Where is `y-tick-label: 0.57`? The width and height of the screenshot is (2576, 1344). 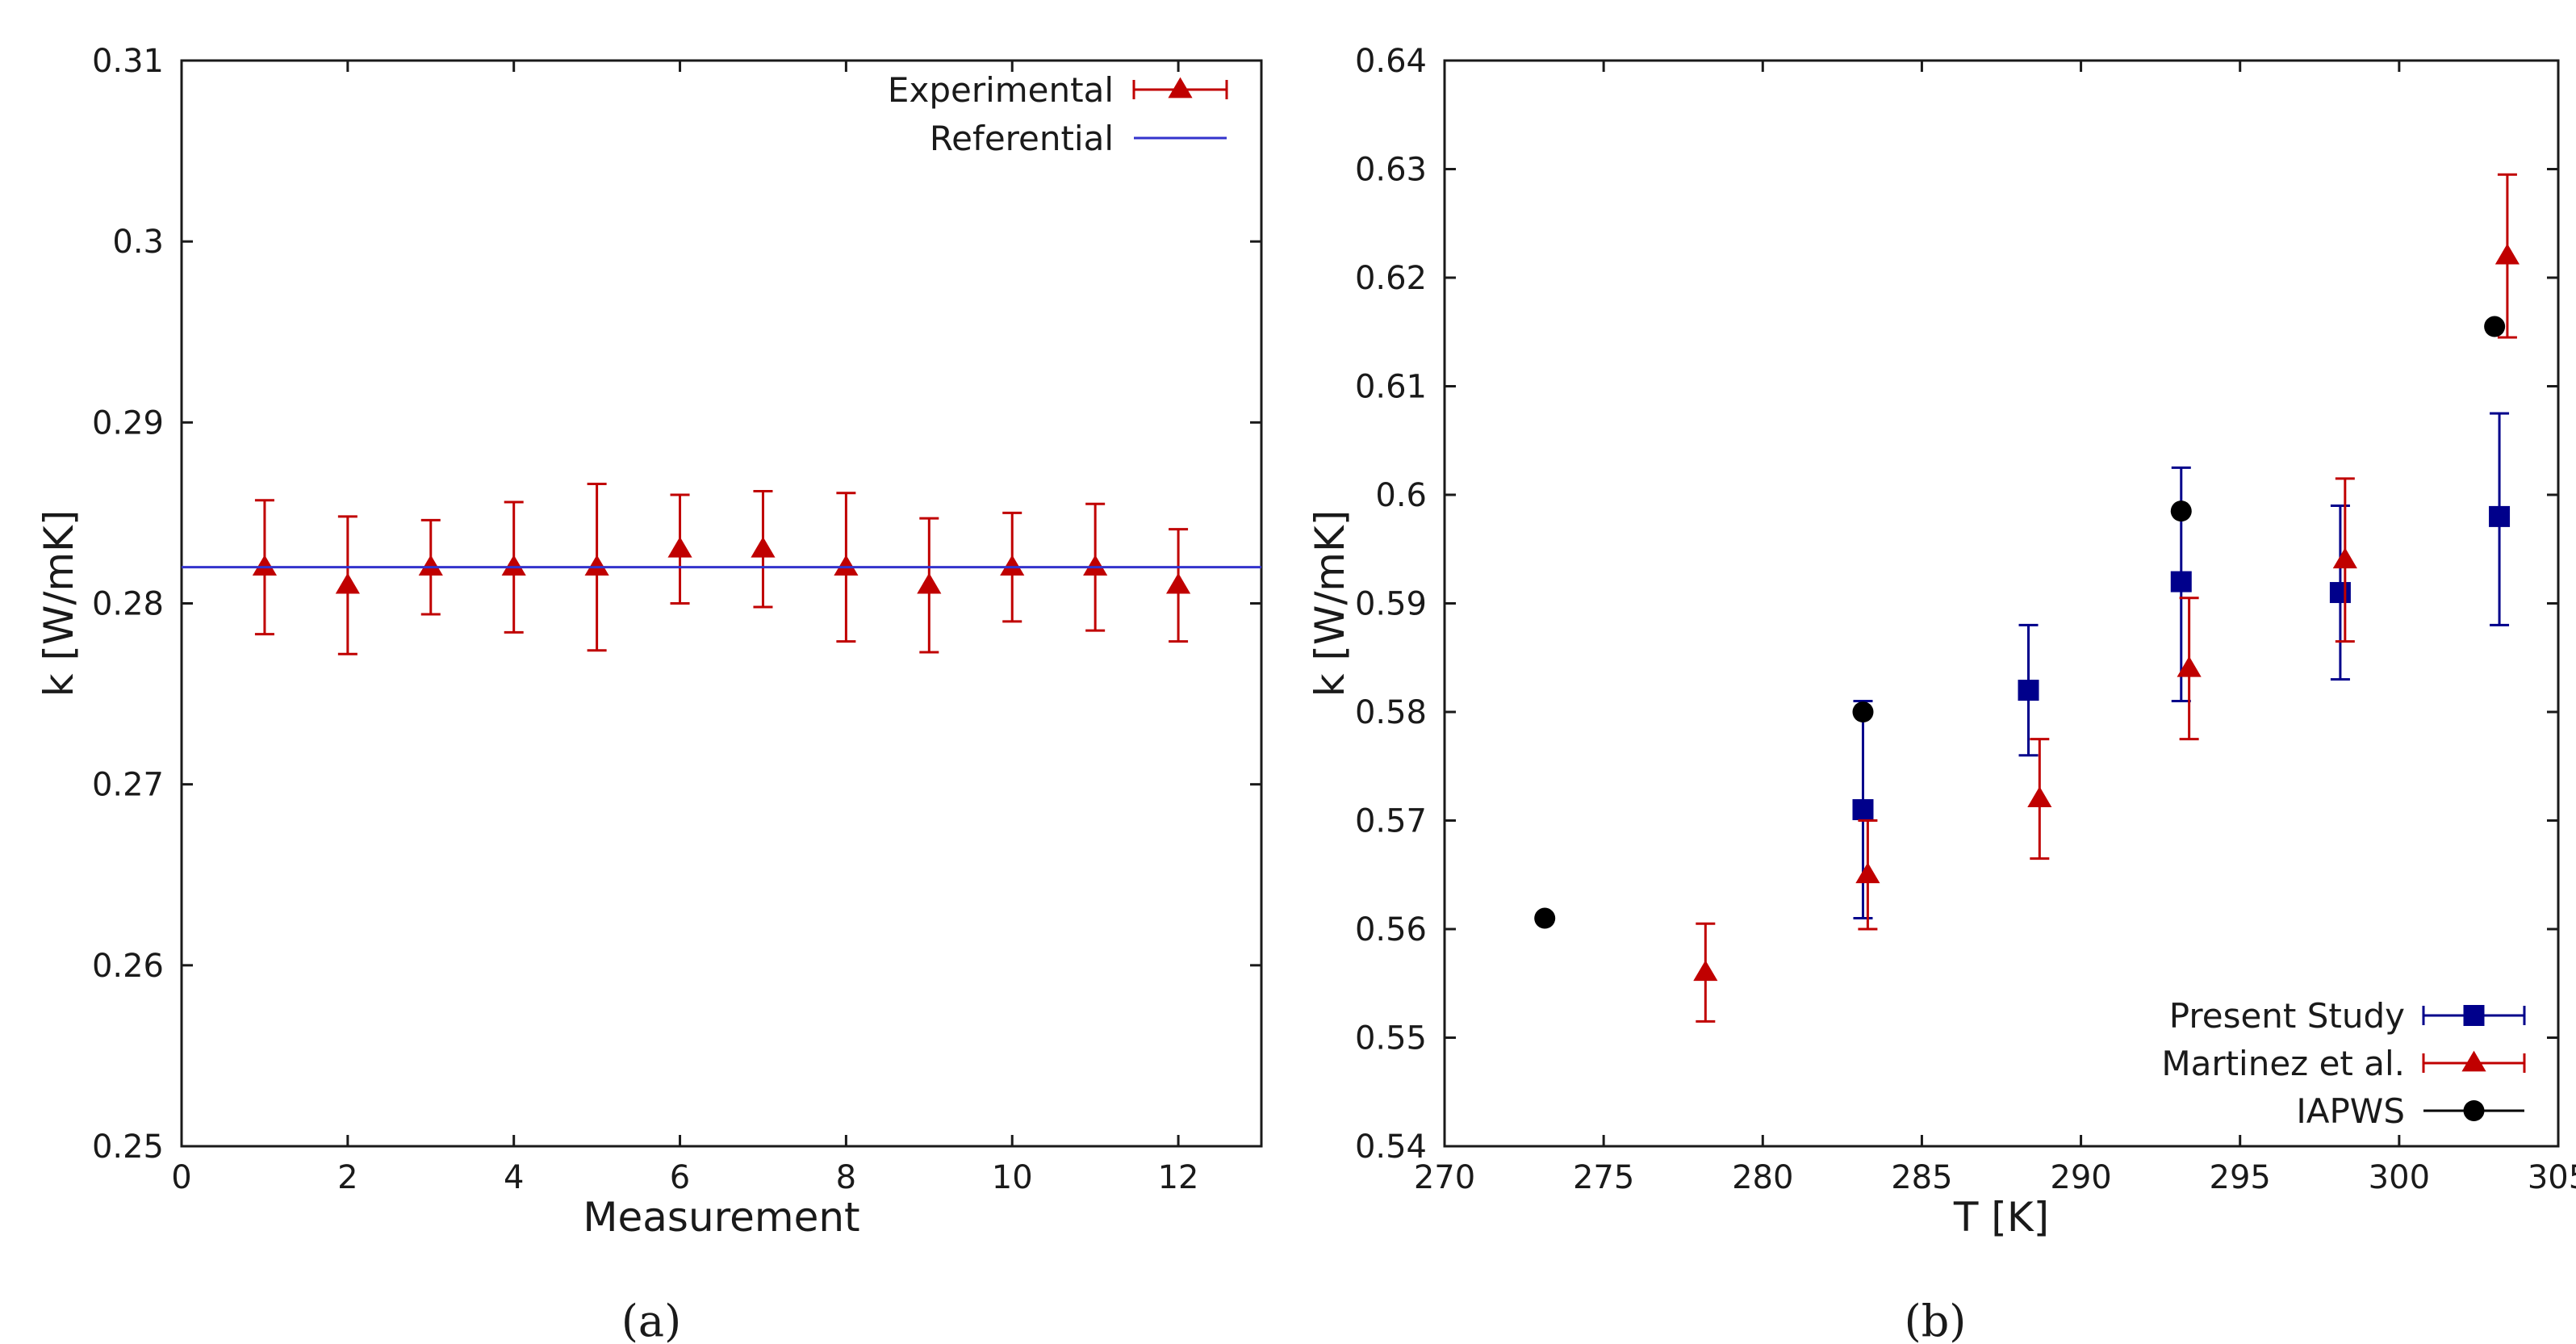
y-tick-label: 0.57 is located at coordinates (1391, 821).